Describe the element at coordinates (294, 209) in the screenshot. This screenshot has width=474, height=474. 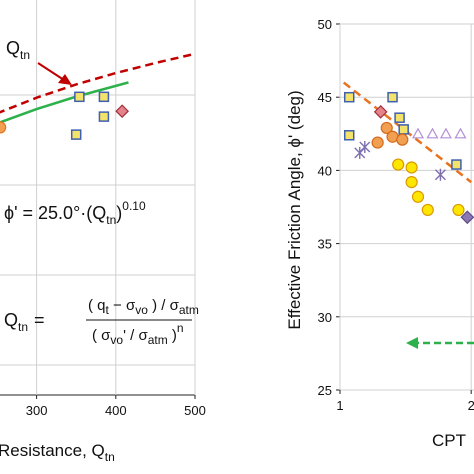
I see `y-axis-label: Effective Friction Angle, ϕ' (deg)` at that location.